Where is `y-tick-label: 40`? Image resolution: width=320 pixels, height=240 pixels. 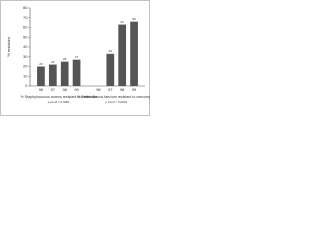
y-tick-label: 40 is located at coordinates (25, 46).